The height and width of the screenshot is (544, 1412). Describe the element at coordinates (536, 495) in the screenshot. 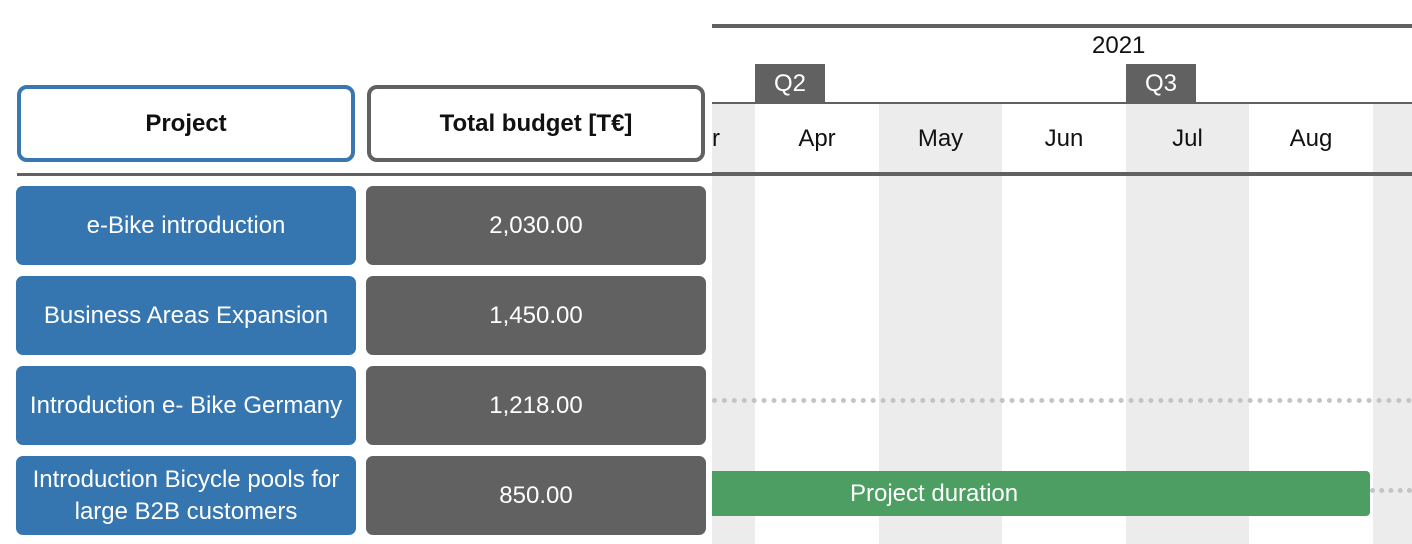

I see `budget-cell: 850.00` at that location.